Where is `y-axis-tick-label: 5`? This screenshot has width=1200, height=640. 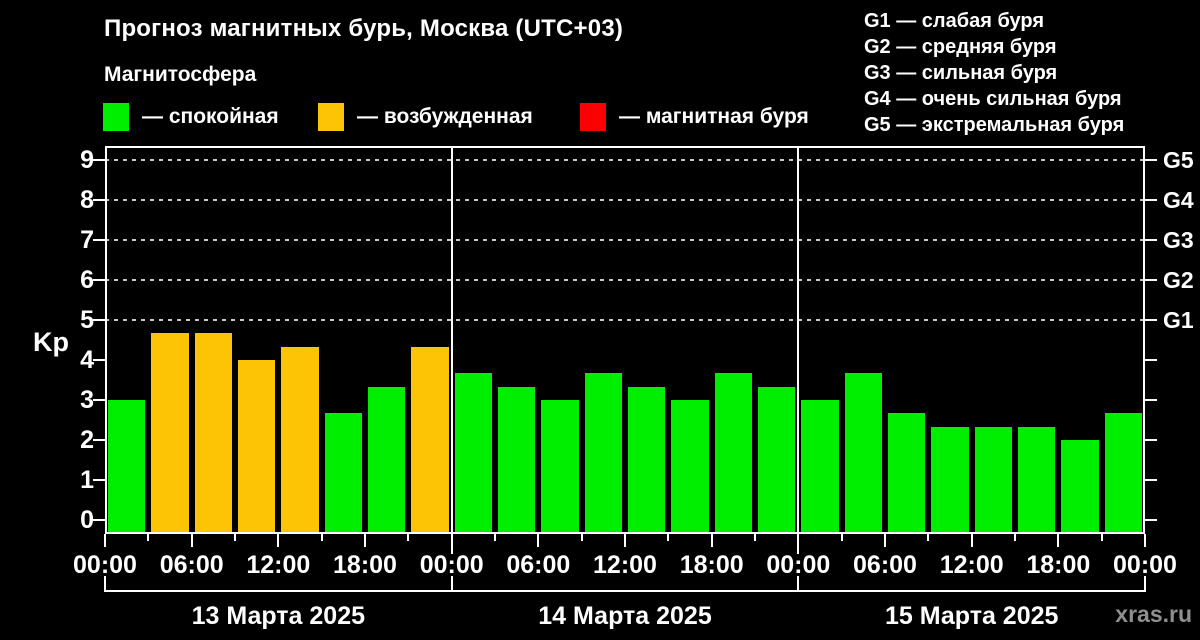
y-axis-tick-label: 5 is located at coordinates (87, 320).